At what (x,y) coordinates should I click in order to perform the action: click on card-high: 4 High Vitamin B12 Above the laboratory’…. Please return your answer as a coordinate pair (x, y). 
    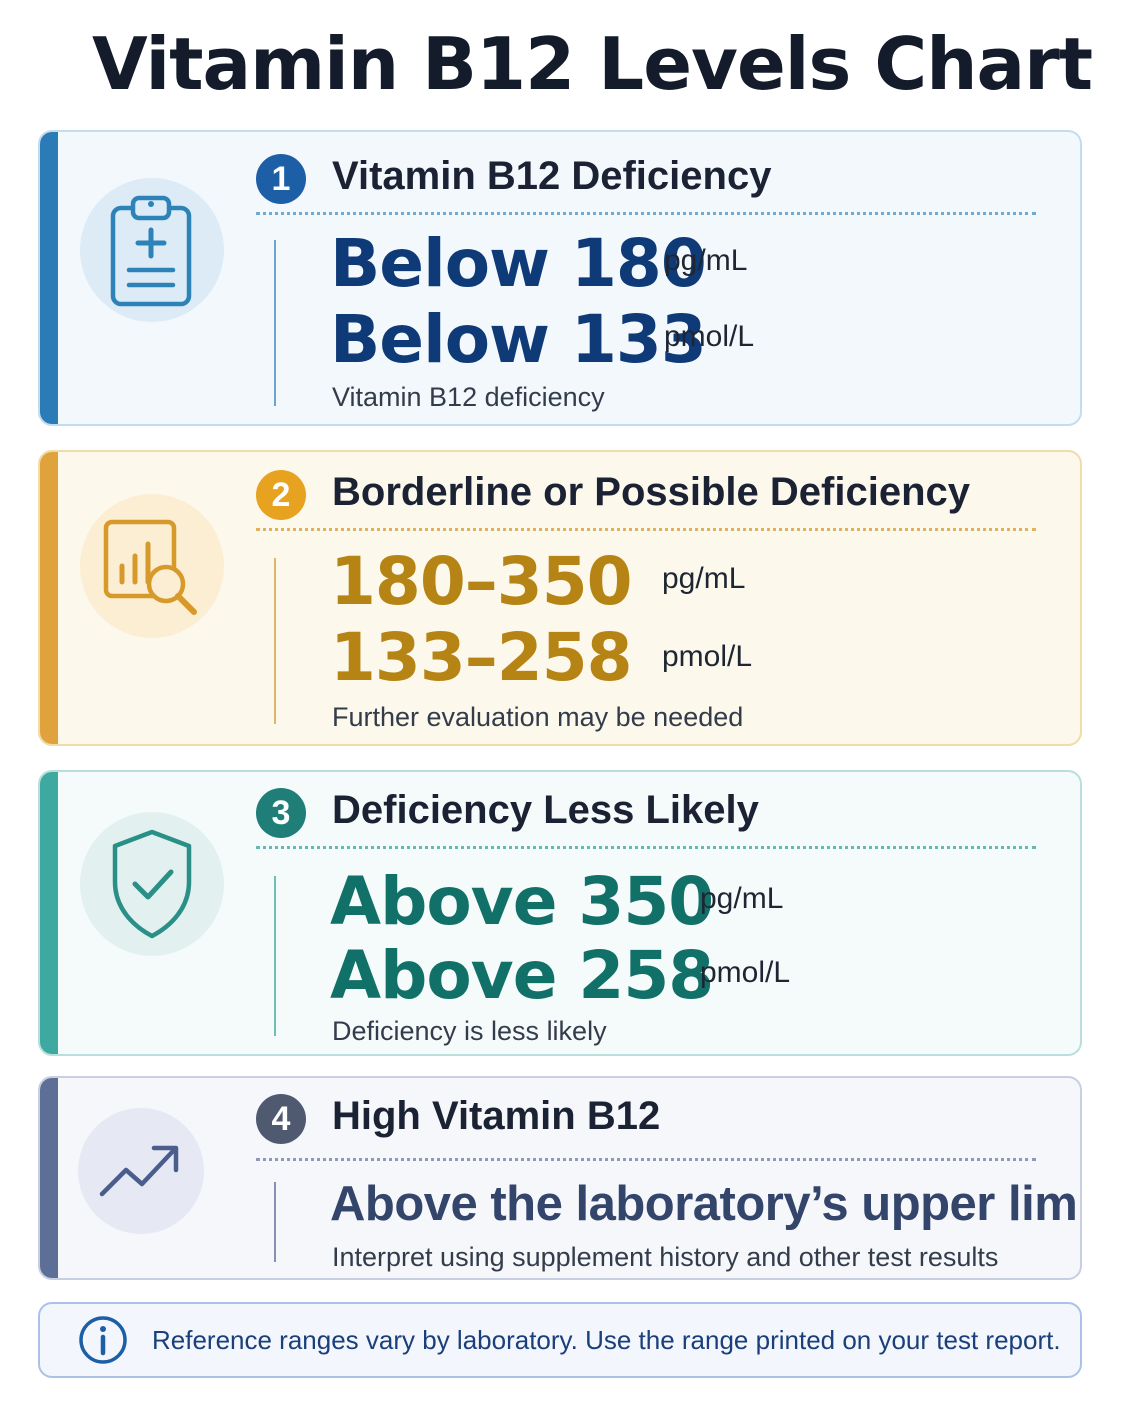
    Looking at the image, I should click on (560, 1178).